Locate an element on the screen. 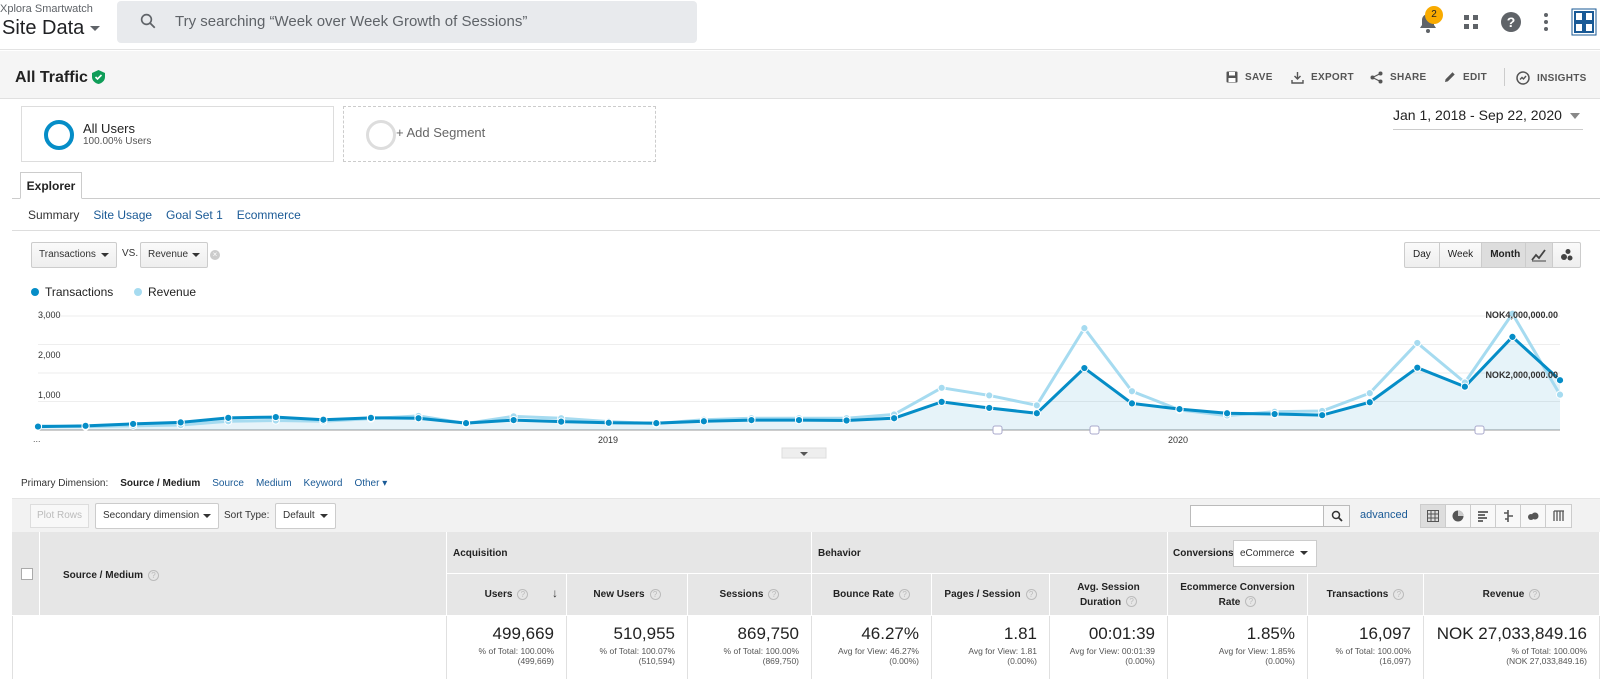 Image resolution: width=1600 pixels, height=679 pixels. metric-1-select: Transactions is located at coordinates (74, 255).